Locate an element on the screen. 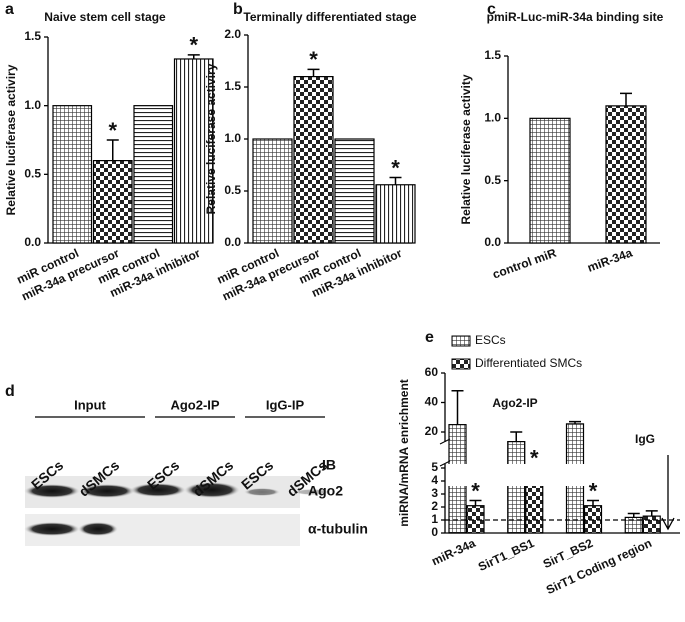 The image size is (685, 622). panel-letter: c is located at coordinates (491, 9).